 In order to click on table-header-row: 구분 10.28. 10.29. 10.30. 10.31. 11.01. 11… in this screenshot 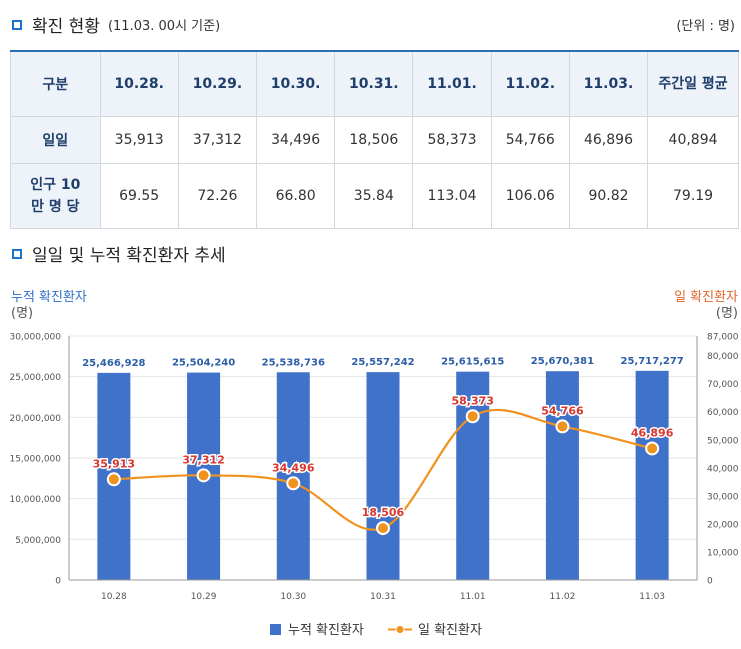, I will do `click(374, 83)`.